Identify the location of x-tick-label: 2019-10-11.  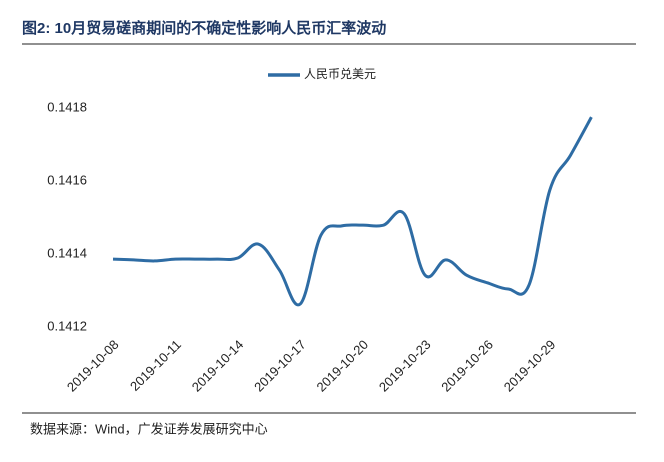
(155, 365).